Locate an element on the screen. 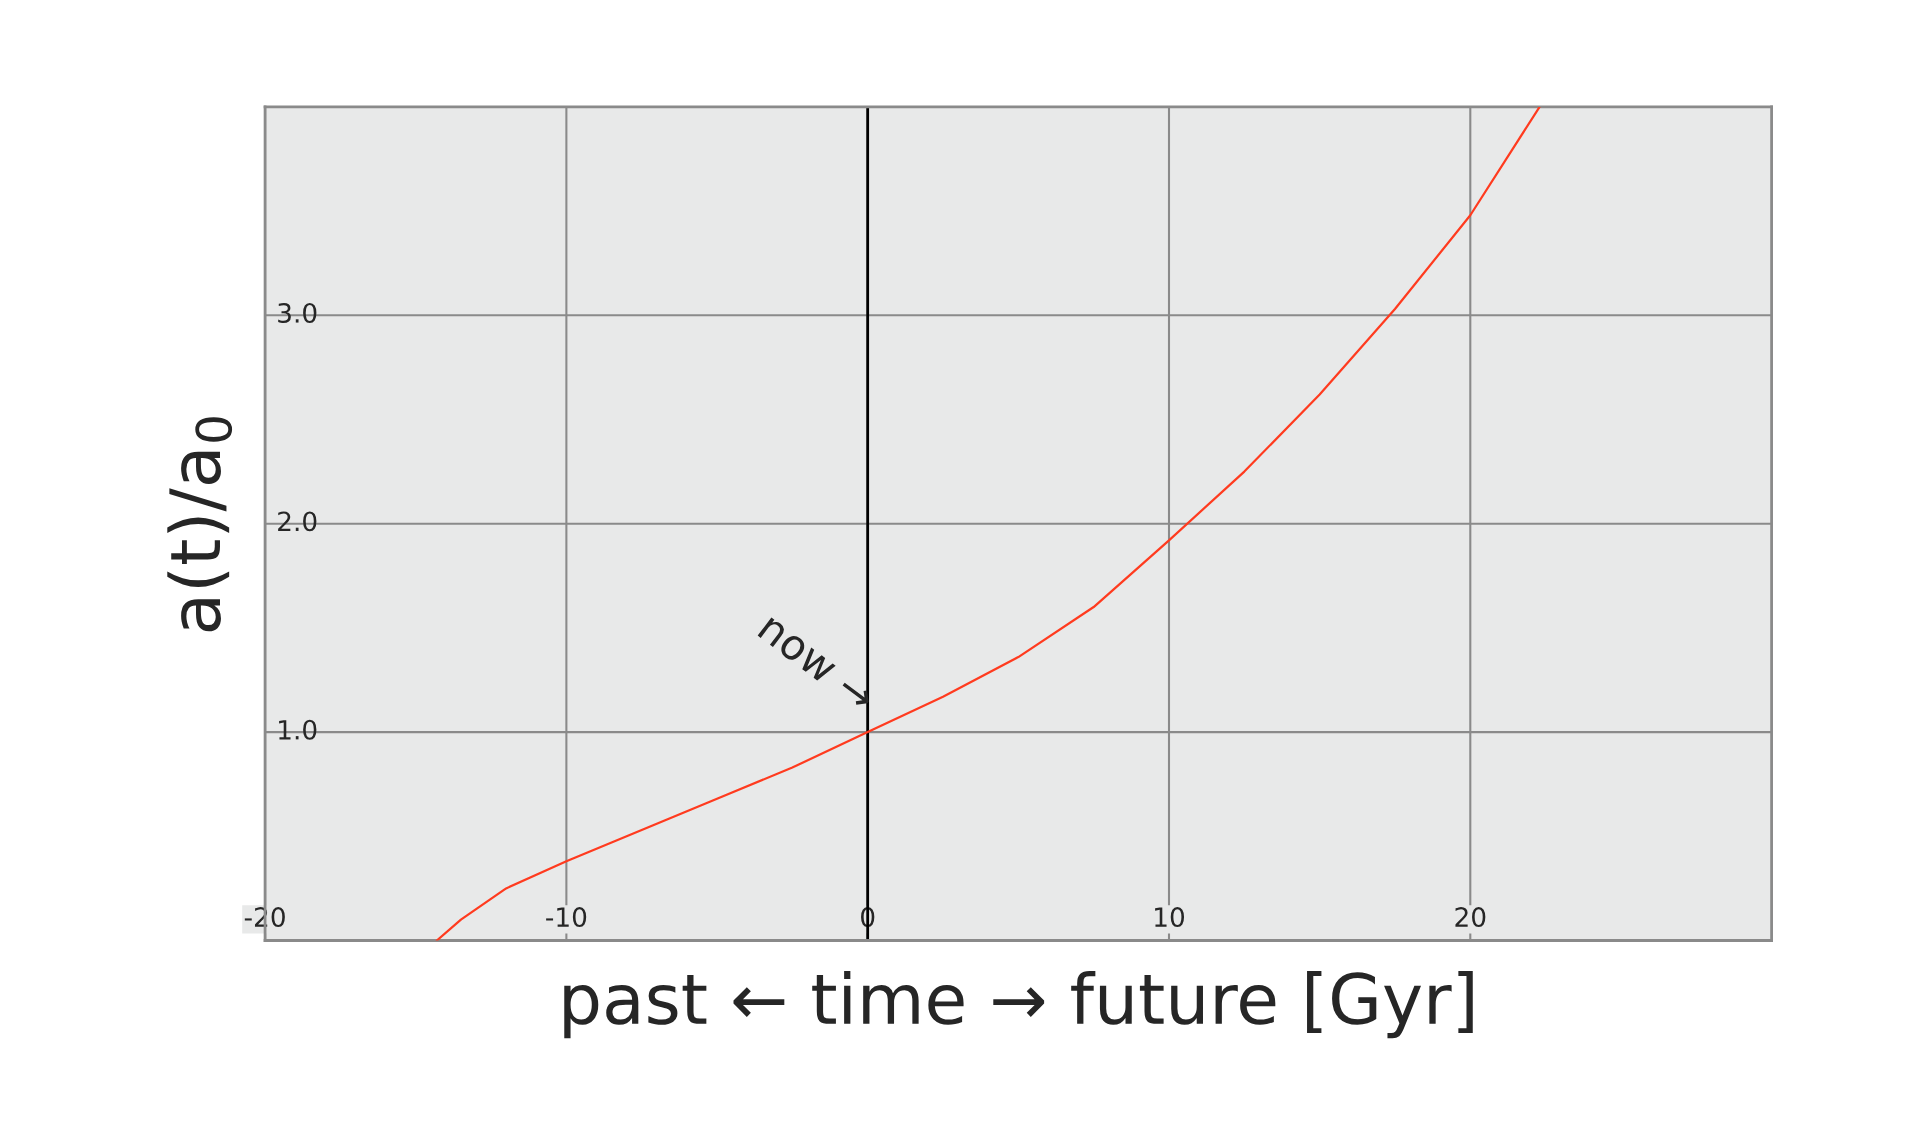 Image resolution: width=1907 pixels, height=1125 pixels. x-tick-label: -10 is located at coordinates (566, 917).